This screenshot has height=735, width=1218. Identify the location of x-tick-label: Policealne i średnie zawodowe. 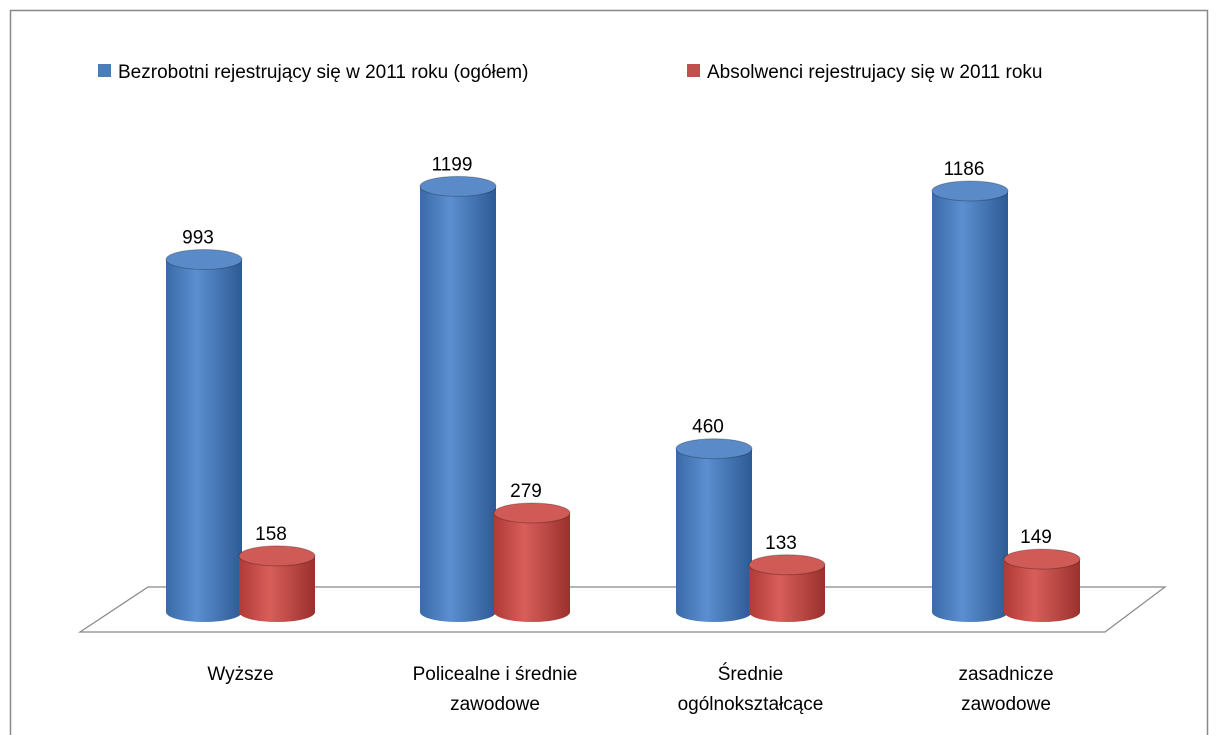
(495, 689).